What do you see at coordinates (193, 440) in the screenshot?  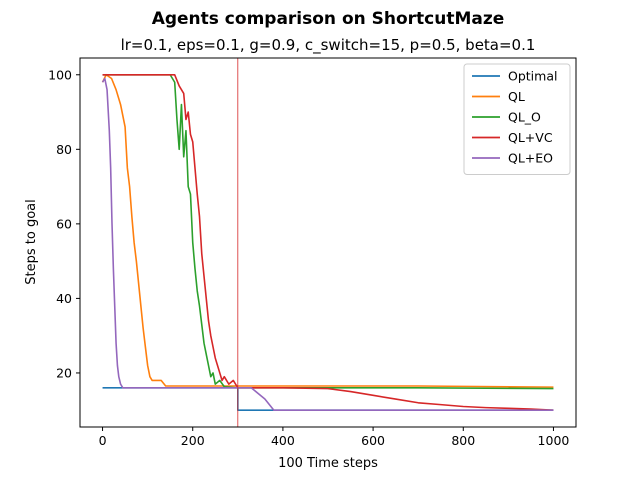 I see `x-tick-label: 200` at bounding box center [193, 440].